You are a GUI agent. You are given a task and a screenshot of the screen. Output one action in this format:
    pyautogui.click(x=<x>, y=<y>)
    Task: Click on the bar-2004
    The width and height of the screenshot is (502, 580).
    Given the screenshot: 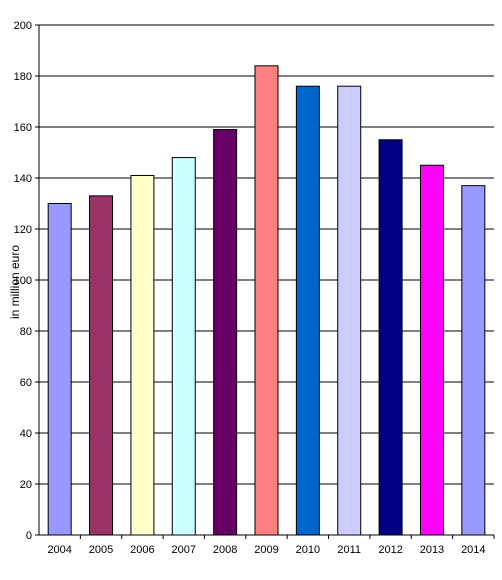 What is the action you would take?
    pyautogui.click(x=59, y=369)
    